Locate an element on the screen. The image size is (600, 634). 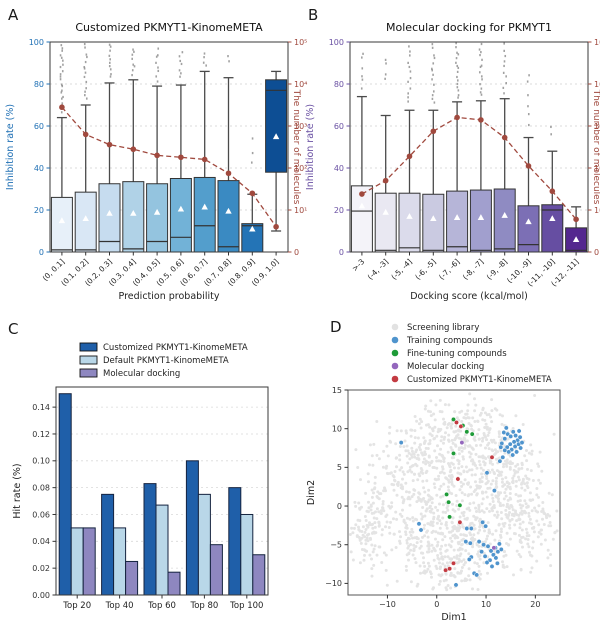
x-axis-label: Dim1 is located at coordinates (453, 617).